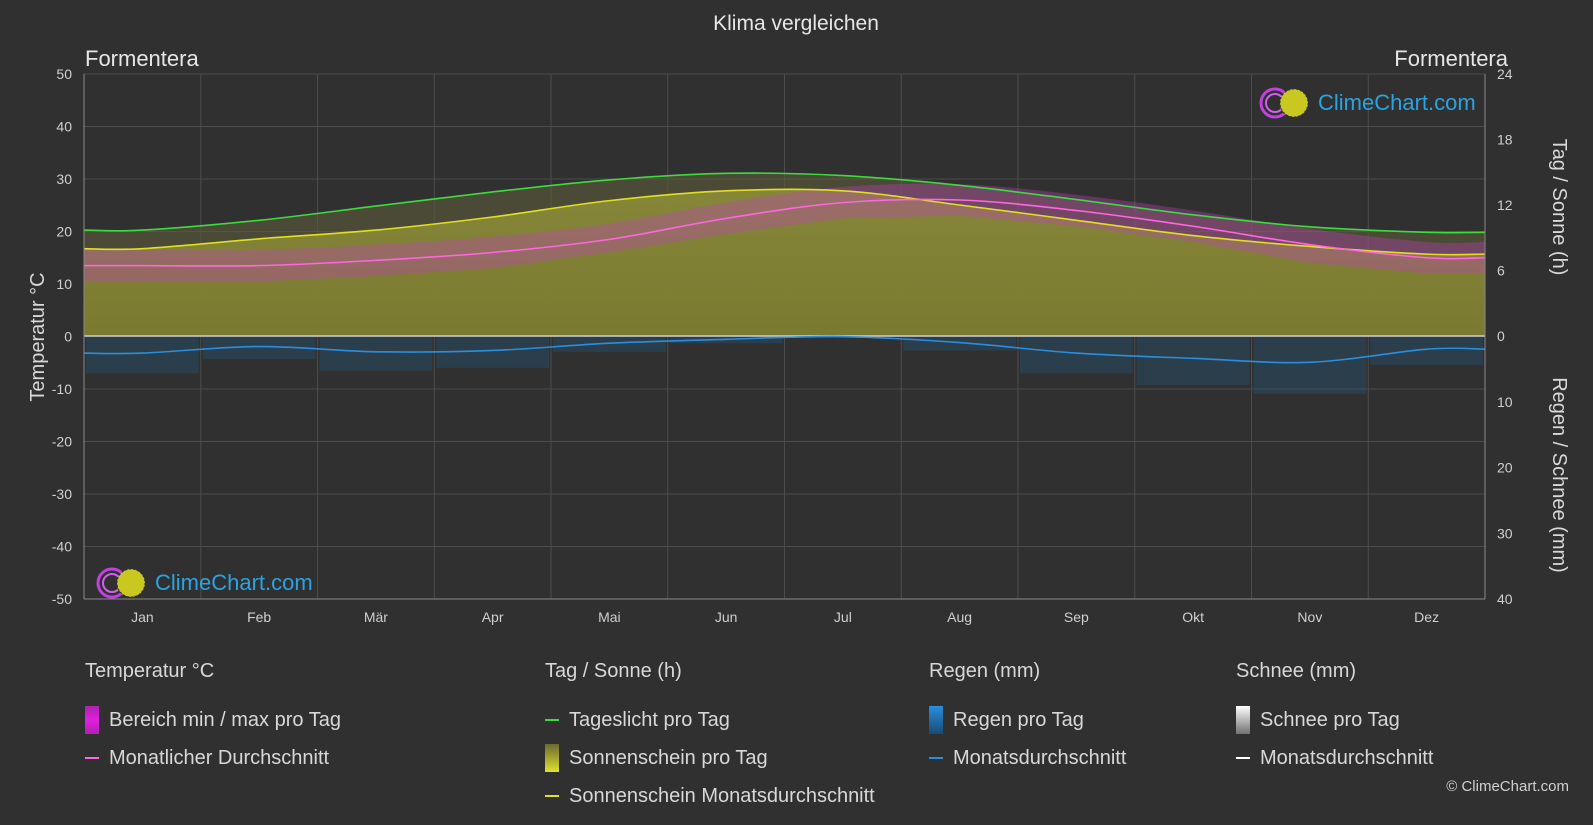 The image size is (1593, 825). What do you see at coordinates (1507, 786) in the screenshot?
I see `copyright: © ClimeChart.com` at bounding box center [1507, 786].